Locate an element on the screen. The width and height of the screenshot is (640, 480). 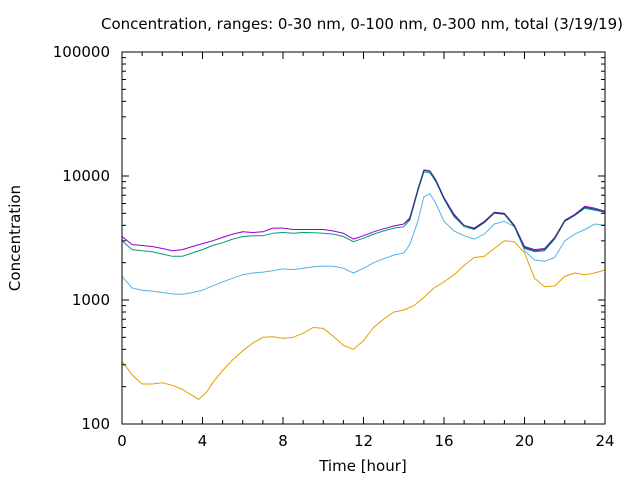
x-tick-label: 16 is located at coordinates (443, 441).